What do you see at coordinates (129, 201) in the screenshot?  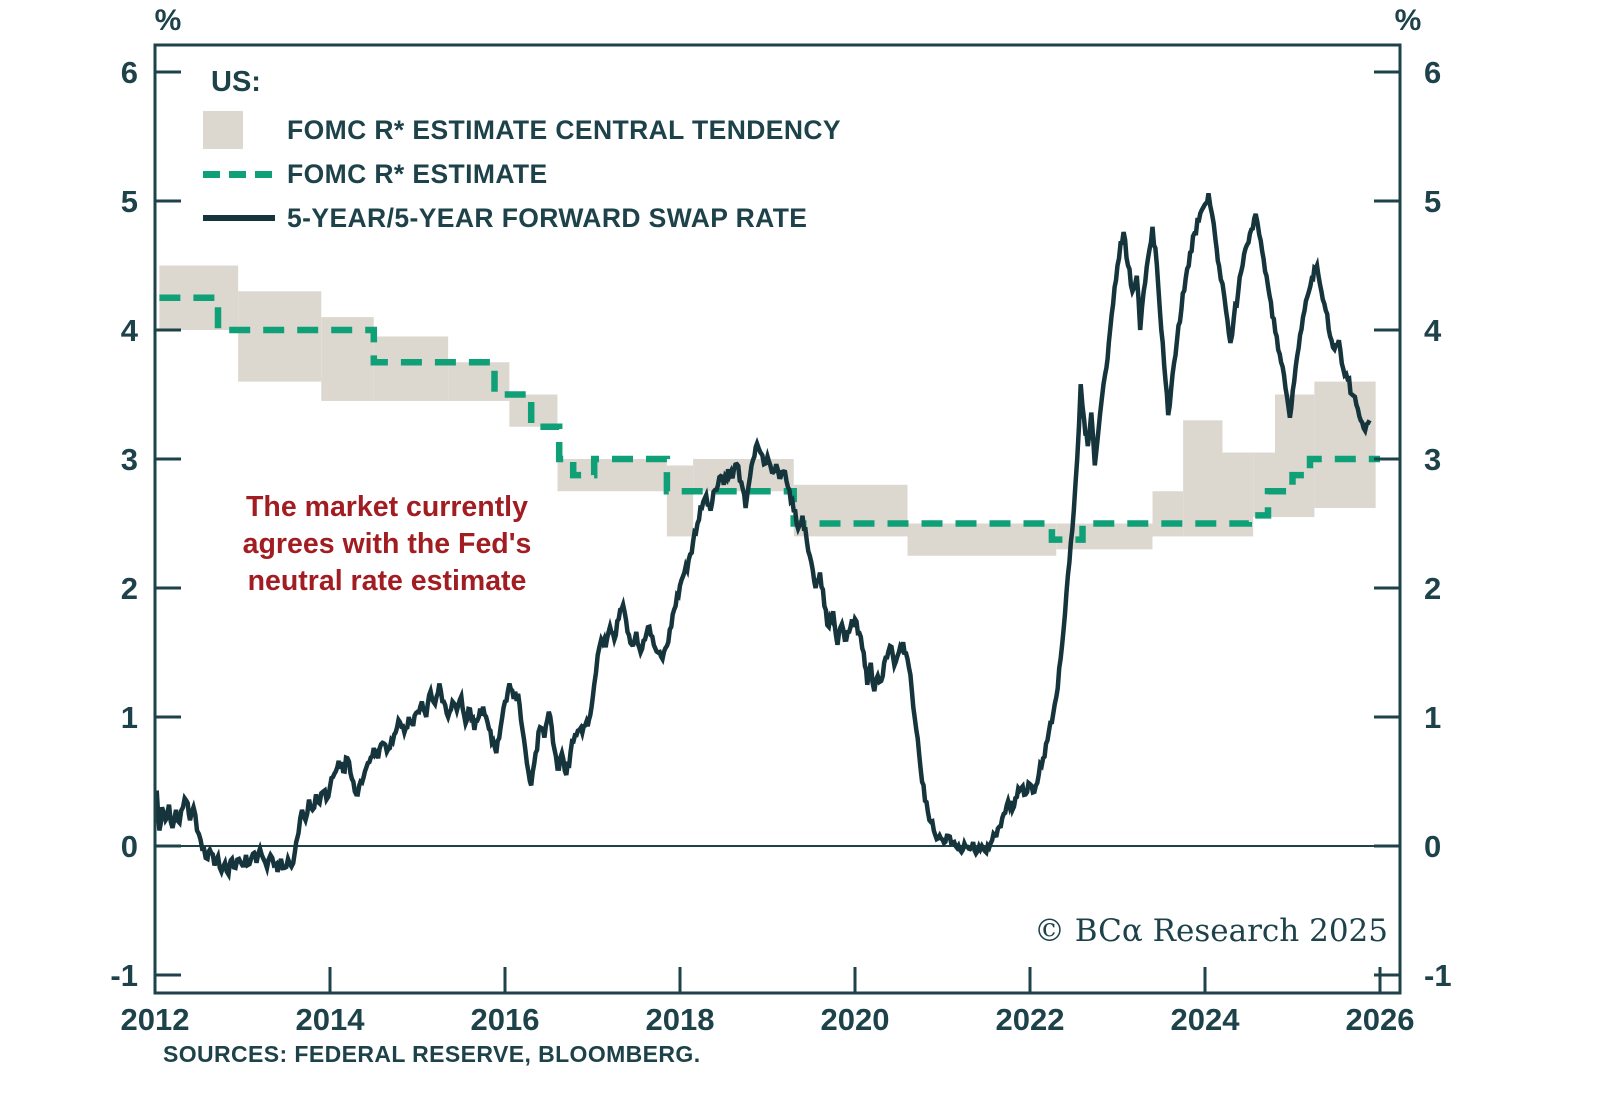 I see `y-tick-label-left: 5` at bounding box center [129, 201].